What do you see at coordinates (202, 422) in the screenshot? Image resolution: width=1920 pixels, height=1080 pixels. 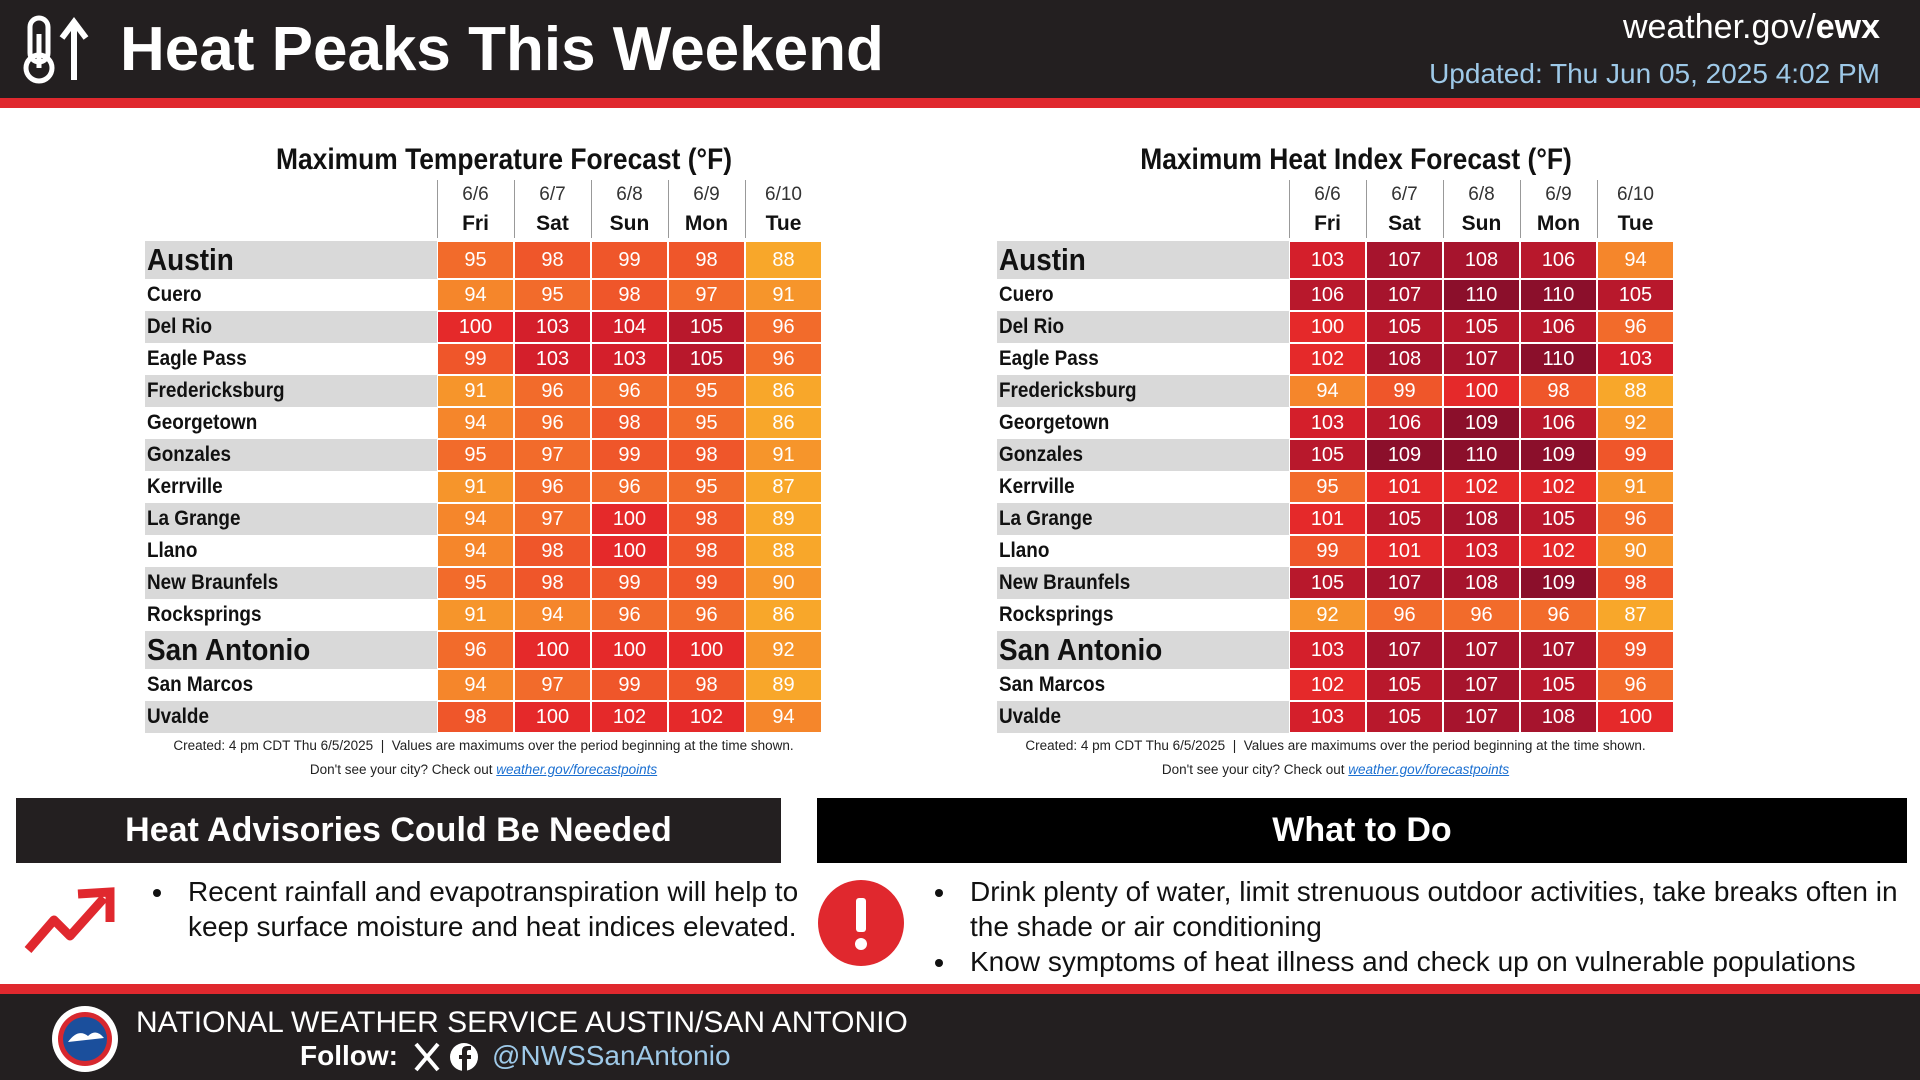 I see `city-name: Georgetown` at bounding box center [202, 422].